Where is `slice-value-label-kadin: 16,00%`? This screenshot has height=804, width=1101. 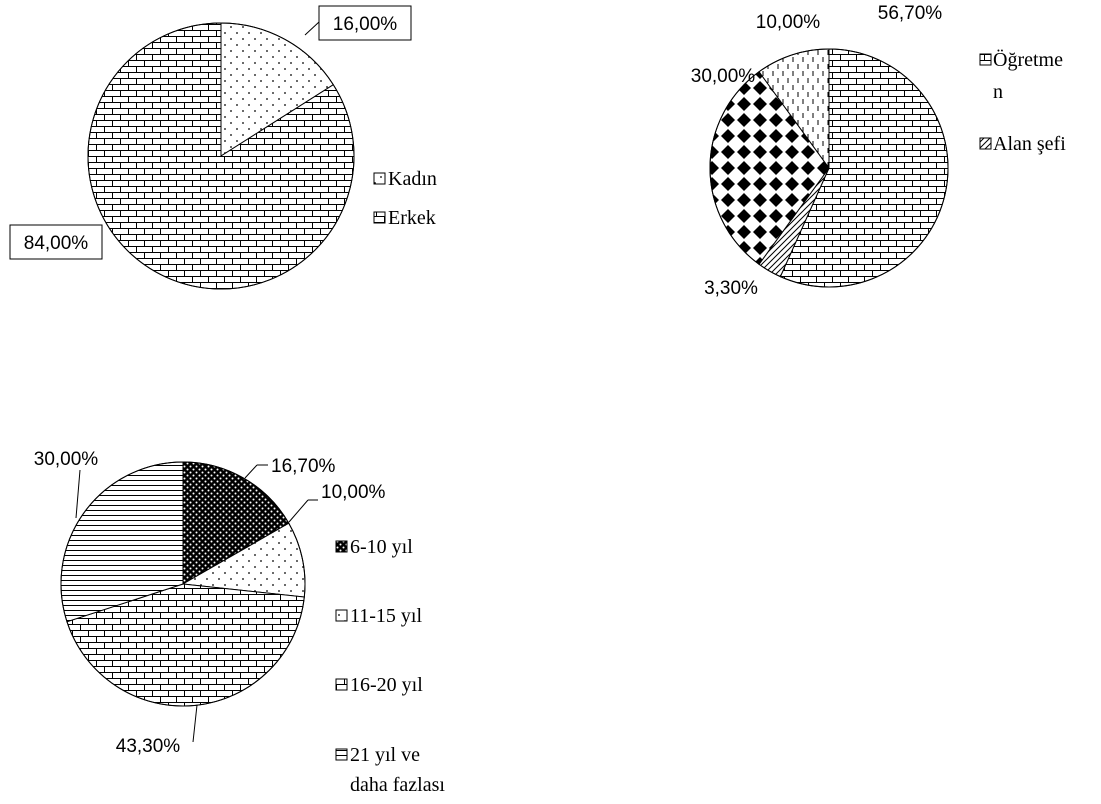 slice-value-label-kadin: 16,00% is located at coordinates (365, 24).